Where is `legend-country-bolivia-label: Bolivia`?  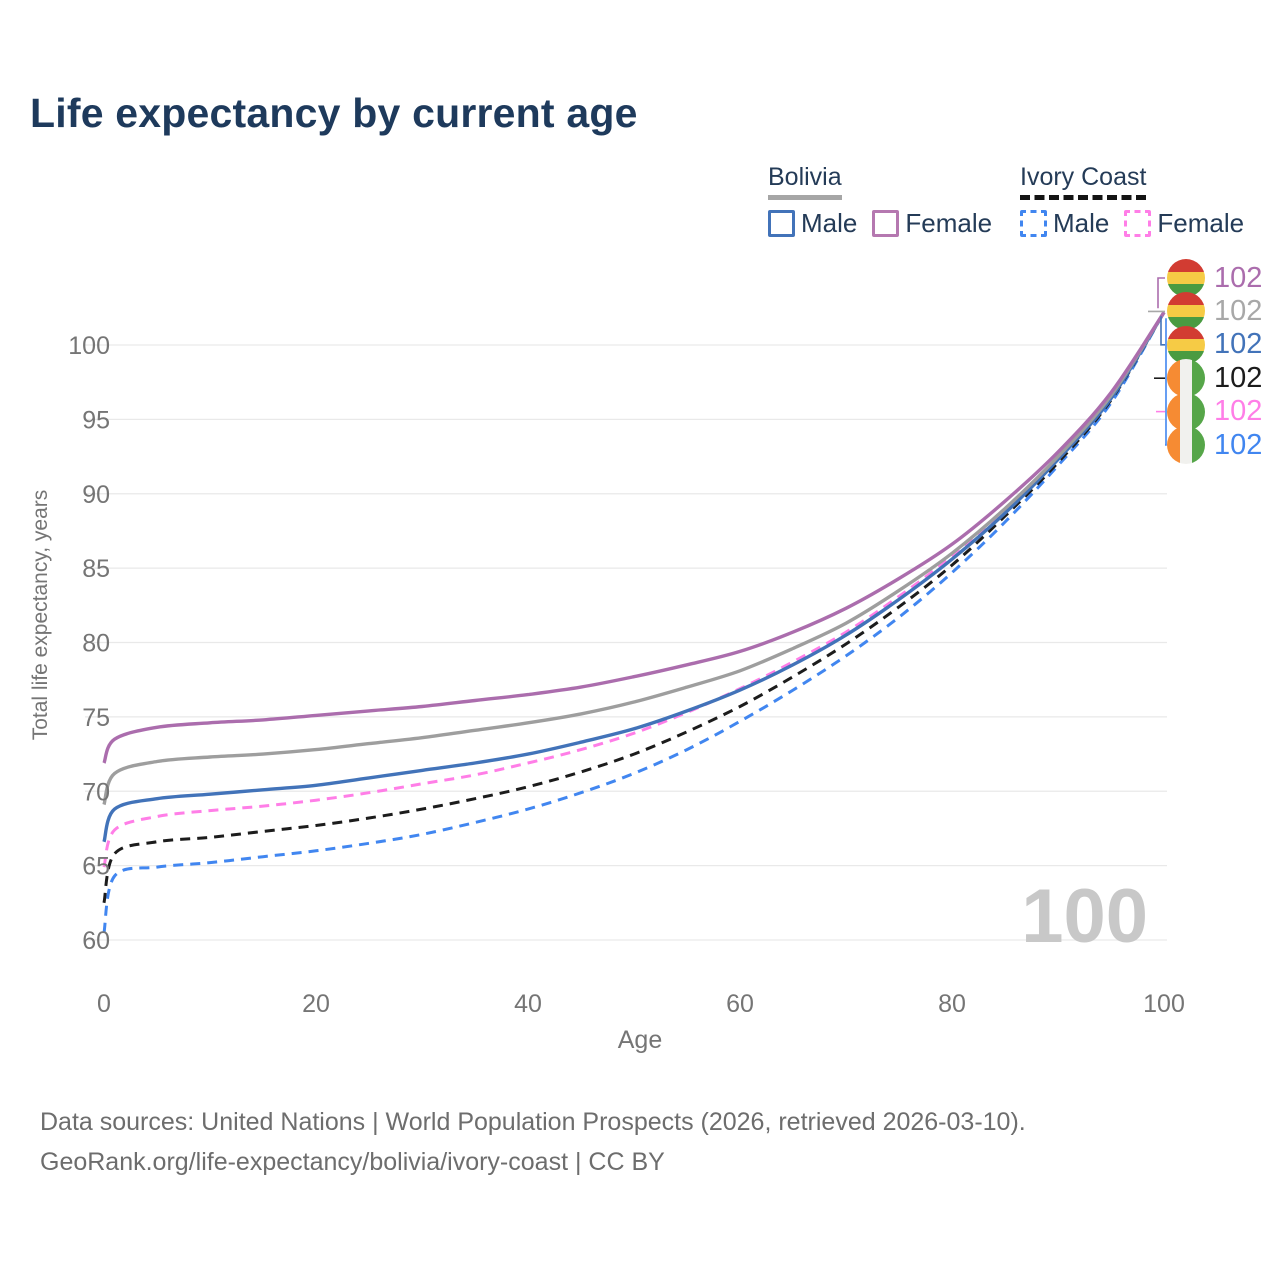
legend-country-bolivia-label: Bolivia is located at coordinates (805, 177).